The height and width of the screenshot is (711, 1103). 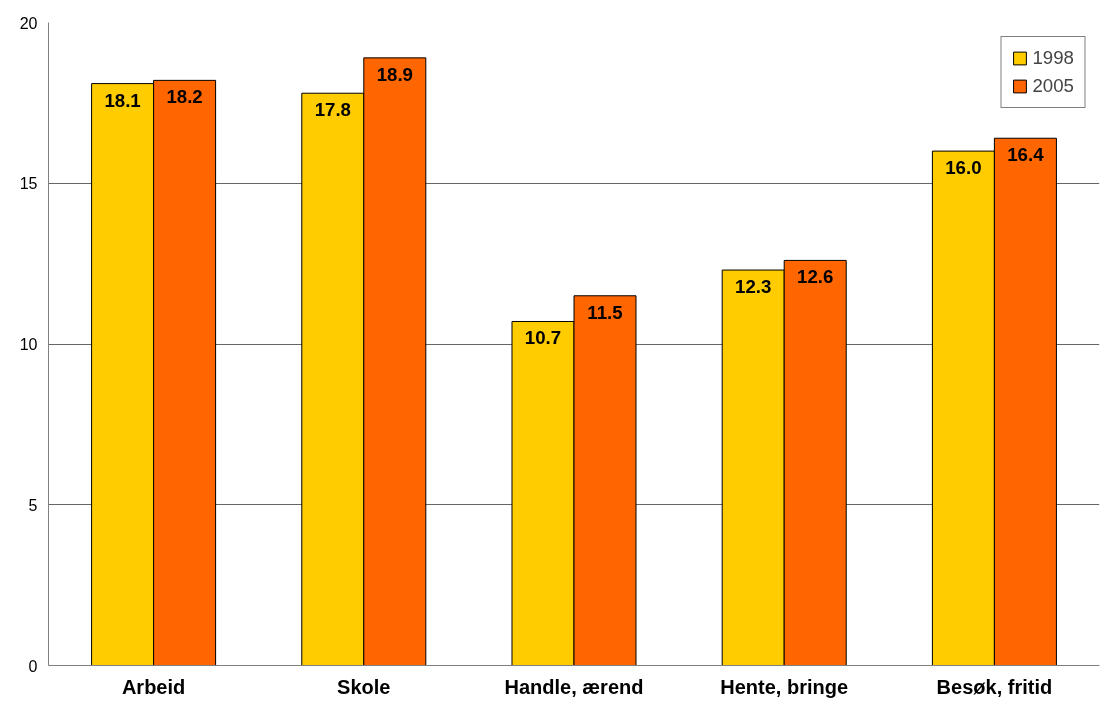 I want to click on x-tick-label: Besøk, fritid, so click(x=994, y=686).